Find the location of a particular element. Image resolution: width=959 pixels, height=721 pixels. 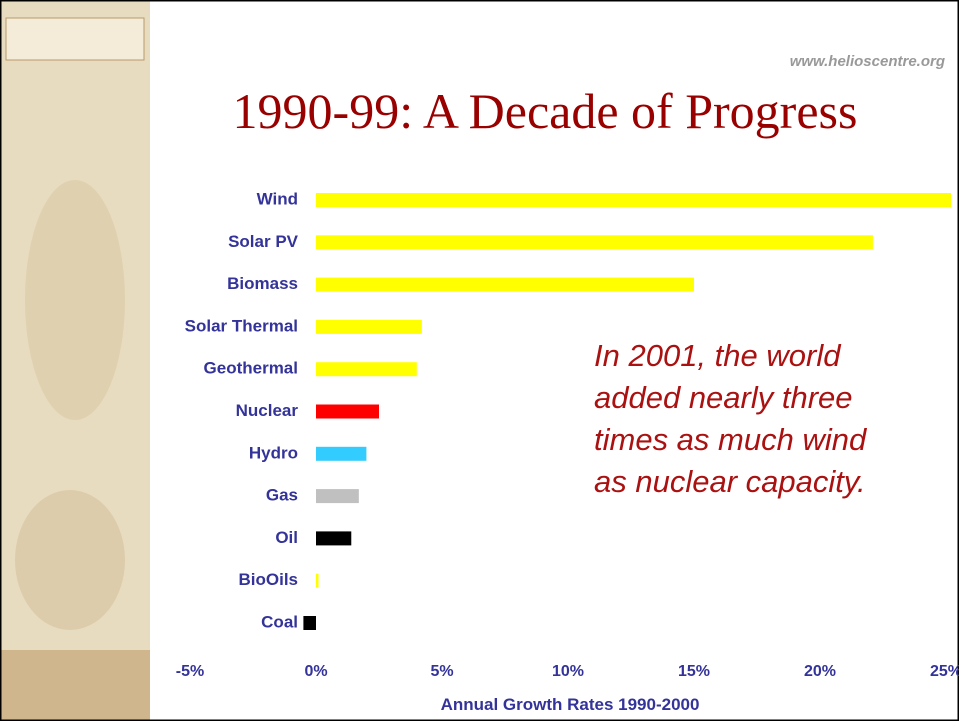

chart-title: 1990-99: A Decade of Progress is located at coordinates (545, 111).